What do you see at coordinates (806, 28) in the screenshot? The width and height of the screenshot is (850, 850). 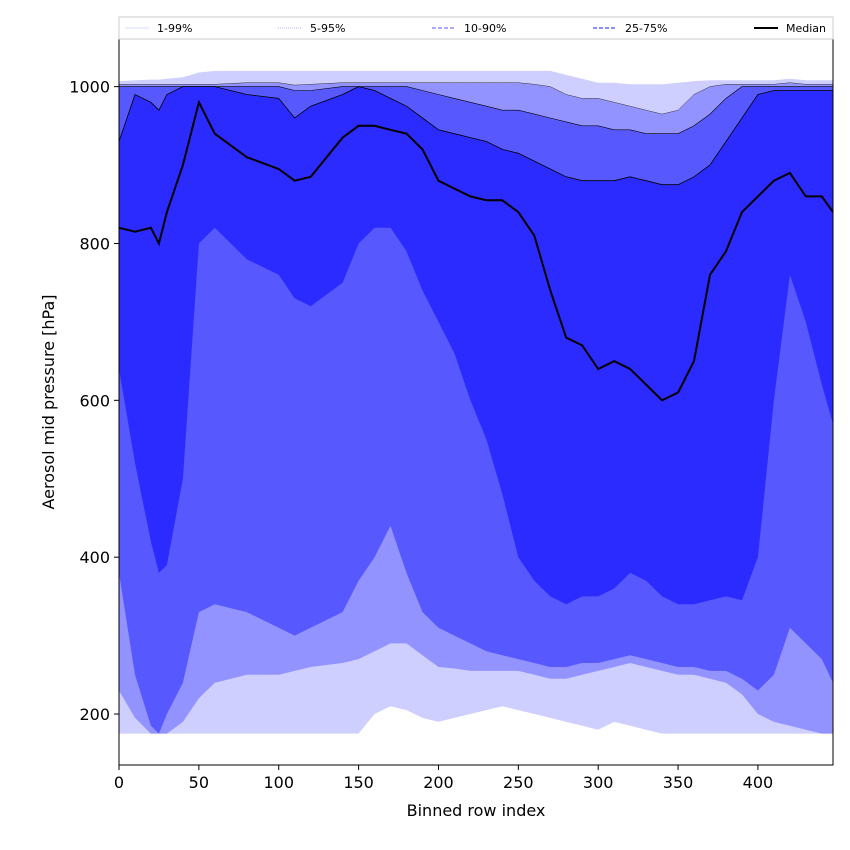 I see `legend-label: Median` at bounding box center [806, 28].